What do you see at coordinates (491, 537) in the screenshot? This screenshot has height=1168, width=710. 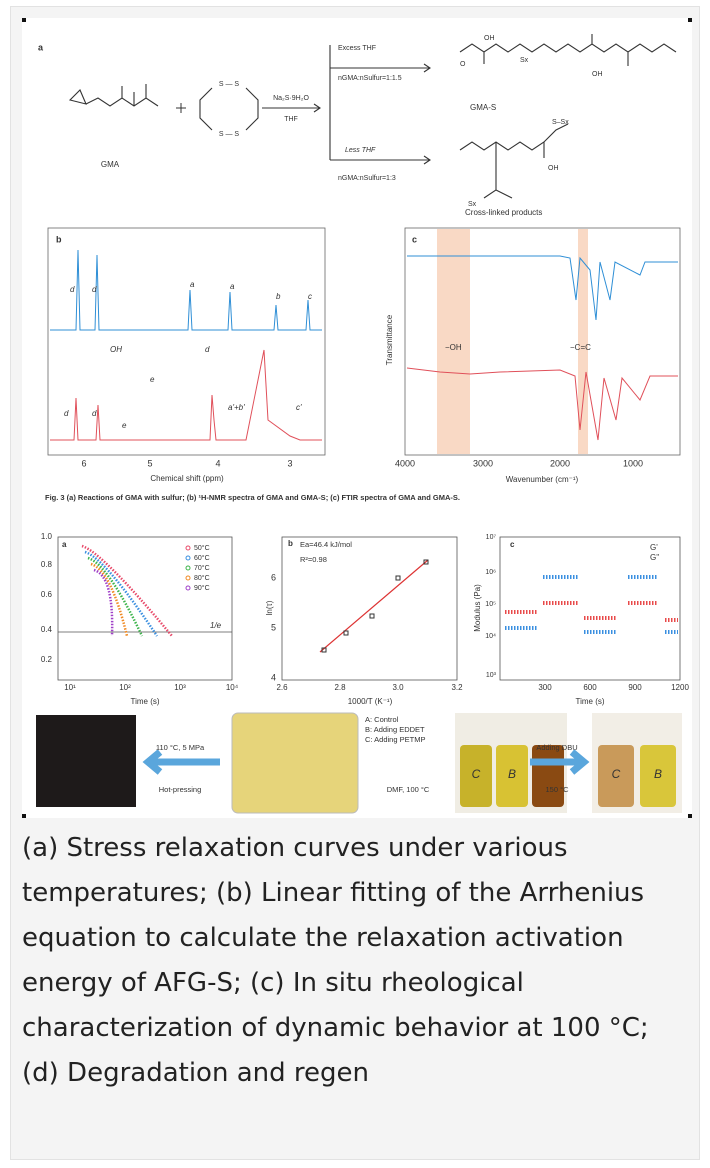 I see `label: 10⁷` at bounding box center [491, 537].